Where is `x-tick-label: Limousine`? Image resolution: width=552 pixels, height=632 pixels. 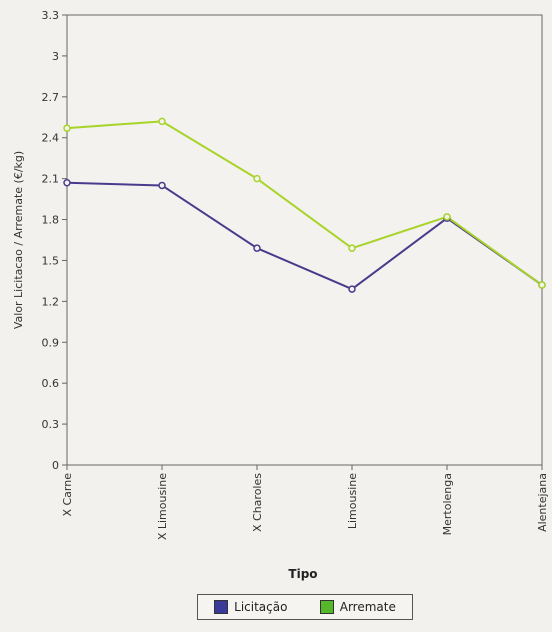
x-tick-label: Limousine is located at coordinates (352, 501).